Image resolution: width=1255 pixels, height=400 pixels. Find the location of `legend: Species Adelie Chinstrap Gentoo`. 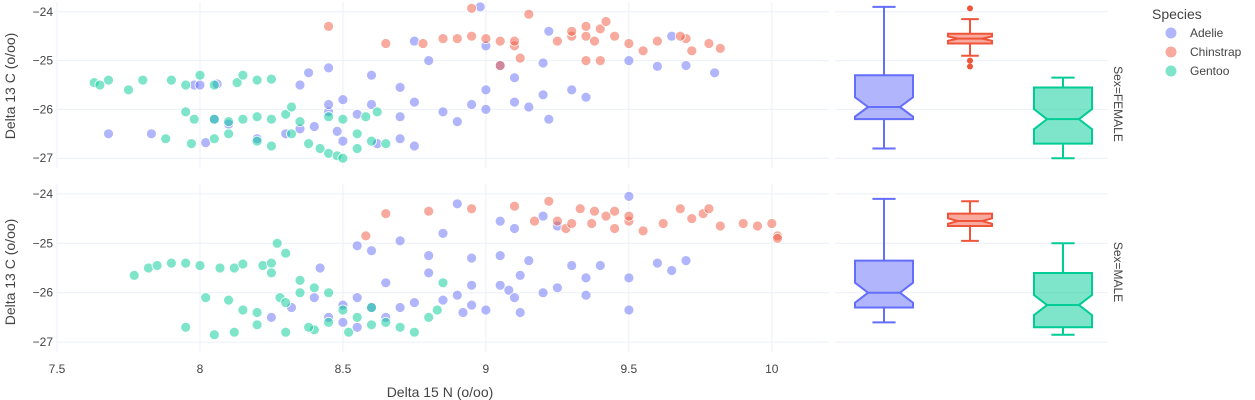

legend: Species Adelie Chinstrap Gentoo is located at coordinates (1197, 42).